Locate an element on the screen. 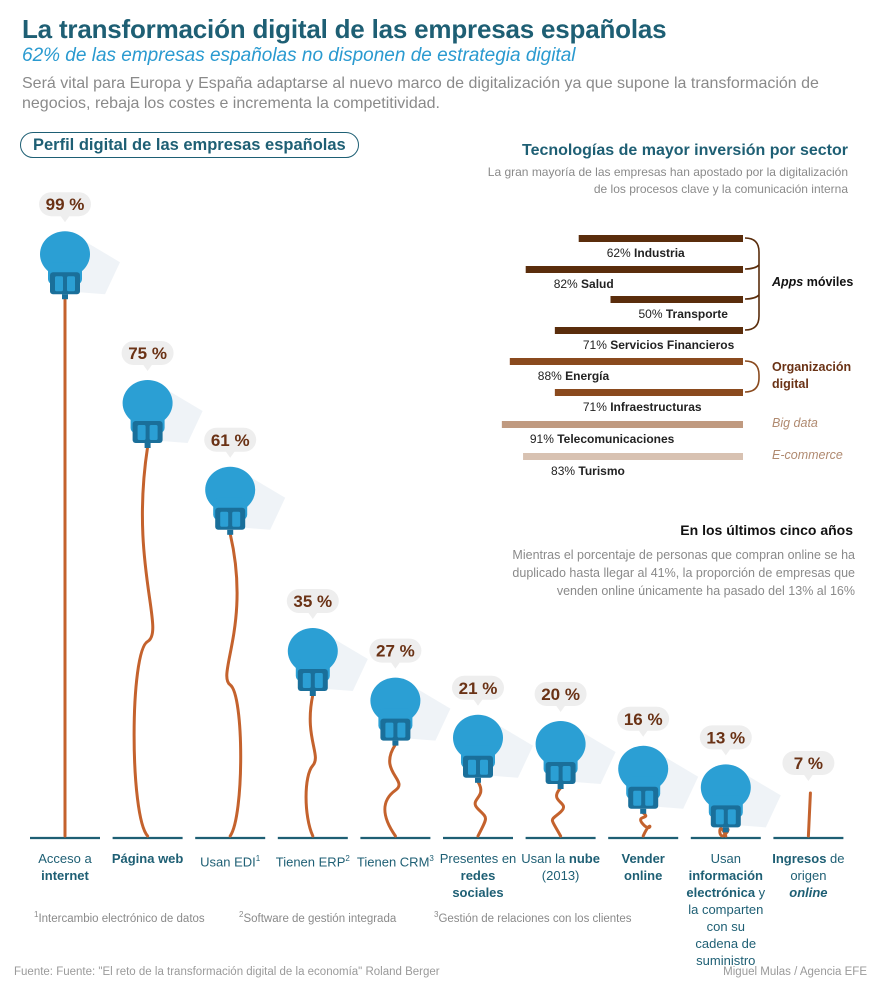 The image size is (881, 990). sector-bar-label: 88% Energía is located at coordinates (574, 376).